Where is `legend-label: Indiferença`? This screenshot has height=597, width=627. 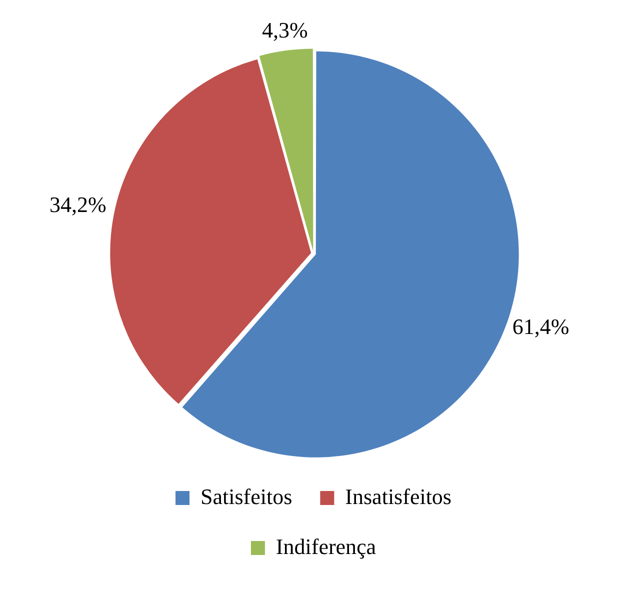 legend-label: Indiferença is located at coordinates (326, 546).